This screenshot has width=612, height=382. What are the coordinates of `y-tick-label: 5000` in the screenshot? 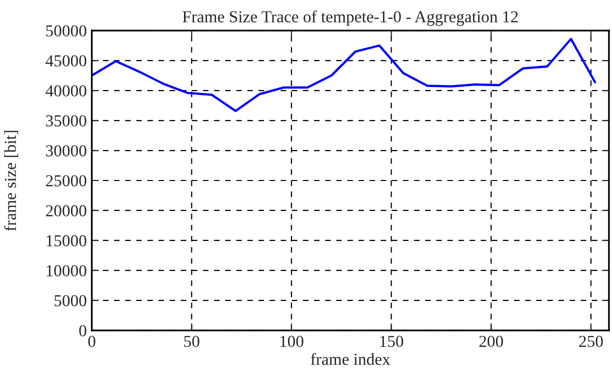 It's located at (70, 300).